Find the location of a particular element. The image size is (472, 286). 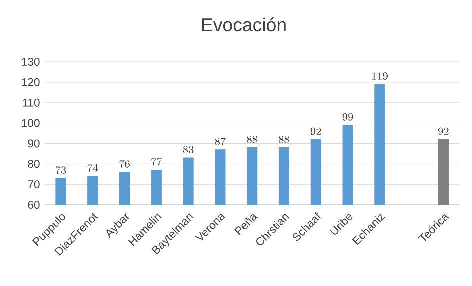

data-label: 76 is located at coordinates (125, 164).